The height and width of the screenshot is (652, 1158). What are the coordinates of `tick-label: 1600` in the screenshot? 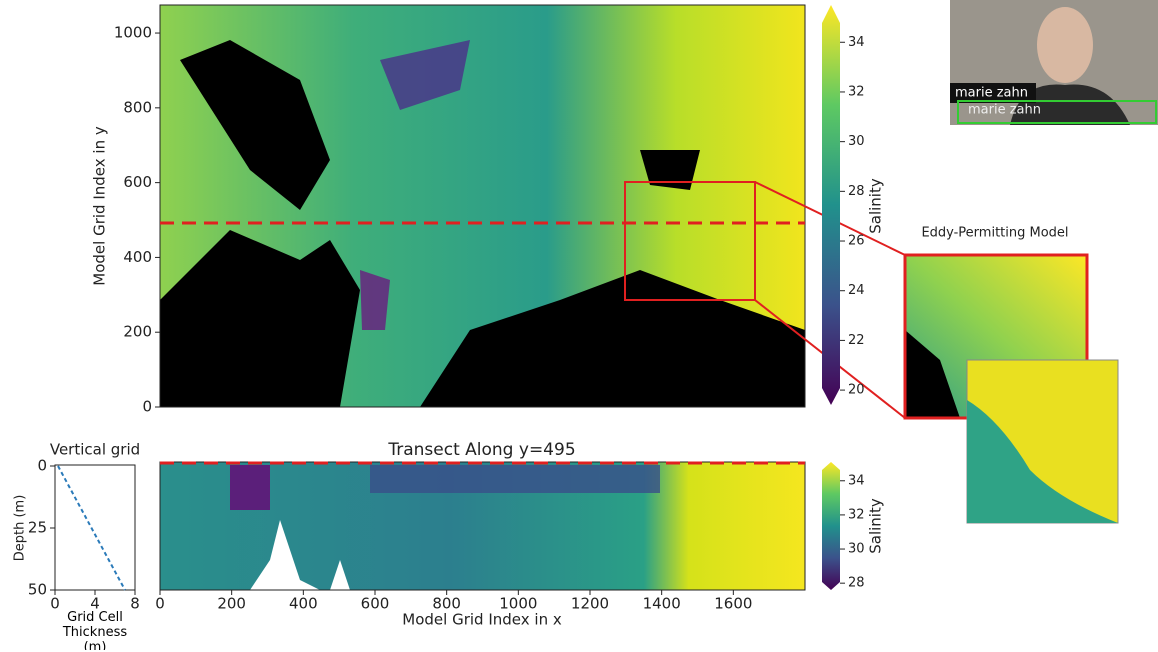 It's located at (733, 604).